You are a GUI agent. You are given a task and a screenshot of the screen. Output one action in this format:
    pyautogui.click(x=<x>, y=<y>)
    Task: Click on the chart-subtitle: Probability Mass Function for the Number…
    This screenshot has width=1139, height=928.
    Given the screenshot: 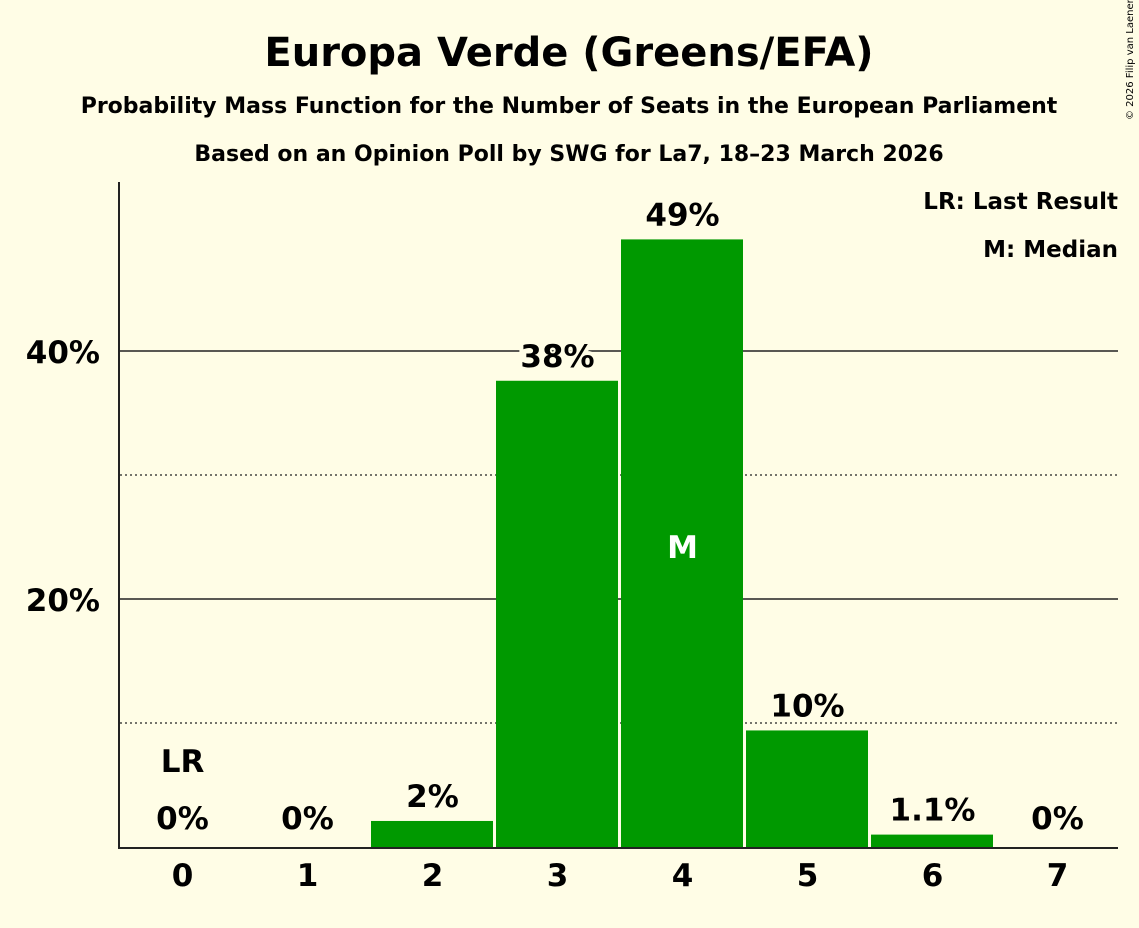 What is the action you would take?
    pyautogui.click(x=569, y=106)
    